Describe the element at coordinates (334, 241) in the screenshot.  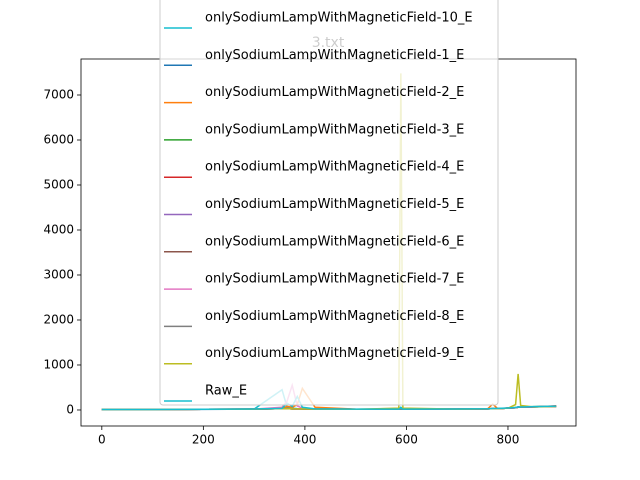
I see `legend-label: onlySodiumLampWithMagneticField-6_E` at that location.